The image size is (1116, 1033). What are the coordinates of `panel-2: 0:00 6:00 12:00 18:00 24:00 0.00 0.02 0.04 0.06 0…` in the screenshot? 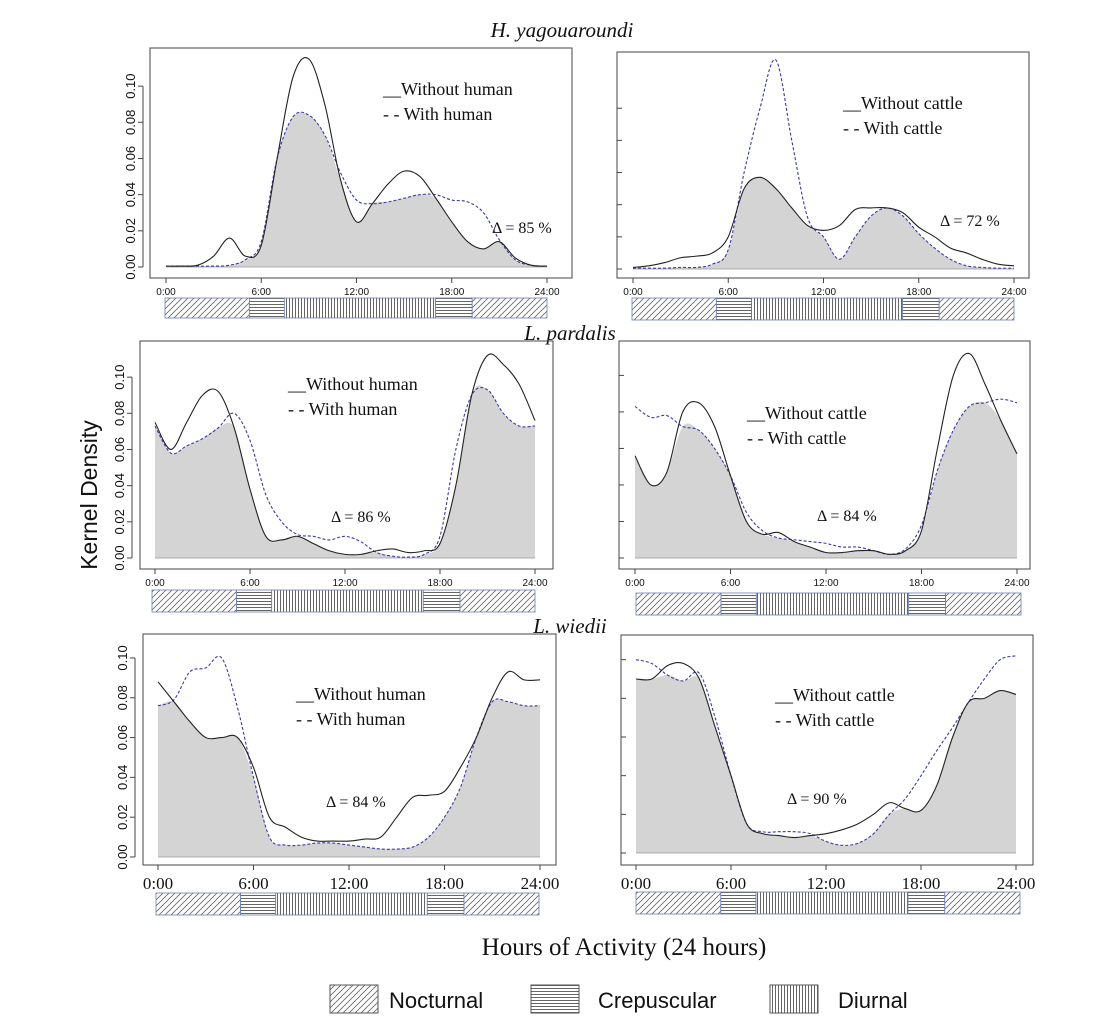 It's located at (333, 476).